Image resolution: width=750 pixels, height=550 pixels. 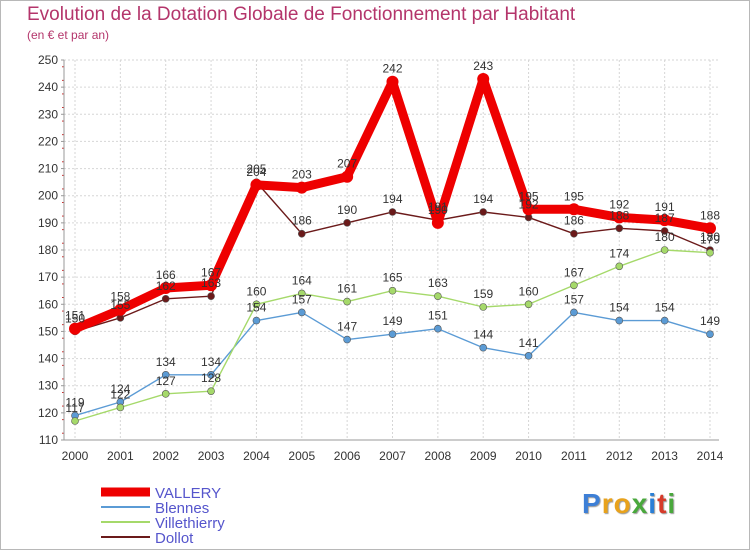 I want to click on data-label-villethierry: 161, so click(x=347, y=289).